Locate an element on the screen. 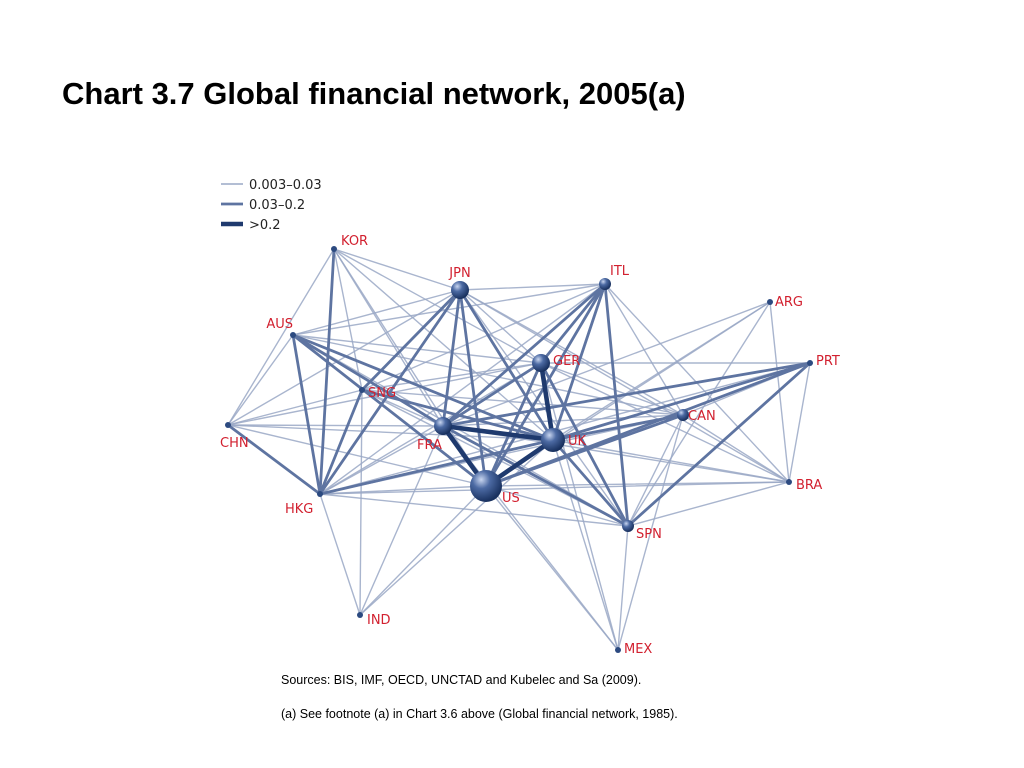  edge-itl-ger is located at coordinates (573, 323).